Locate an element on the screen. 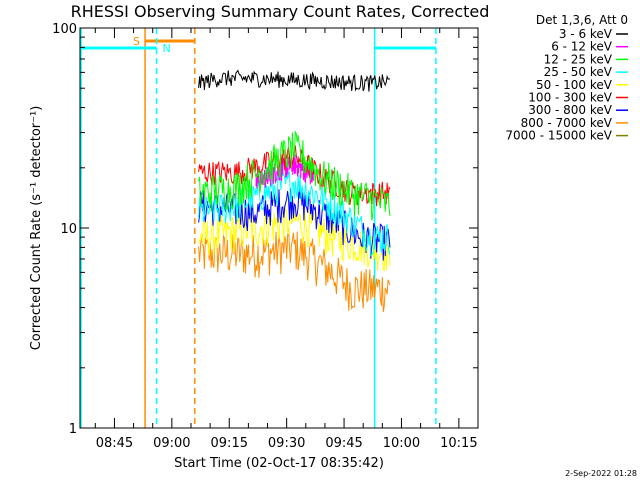 This screenshot has height=480, width=640. x-tick-label: 09:30 is located at coordinates (286, 443).